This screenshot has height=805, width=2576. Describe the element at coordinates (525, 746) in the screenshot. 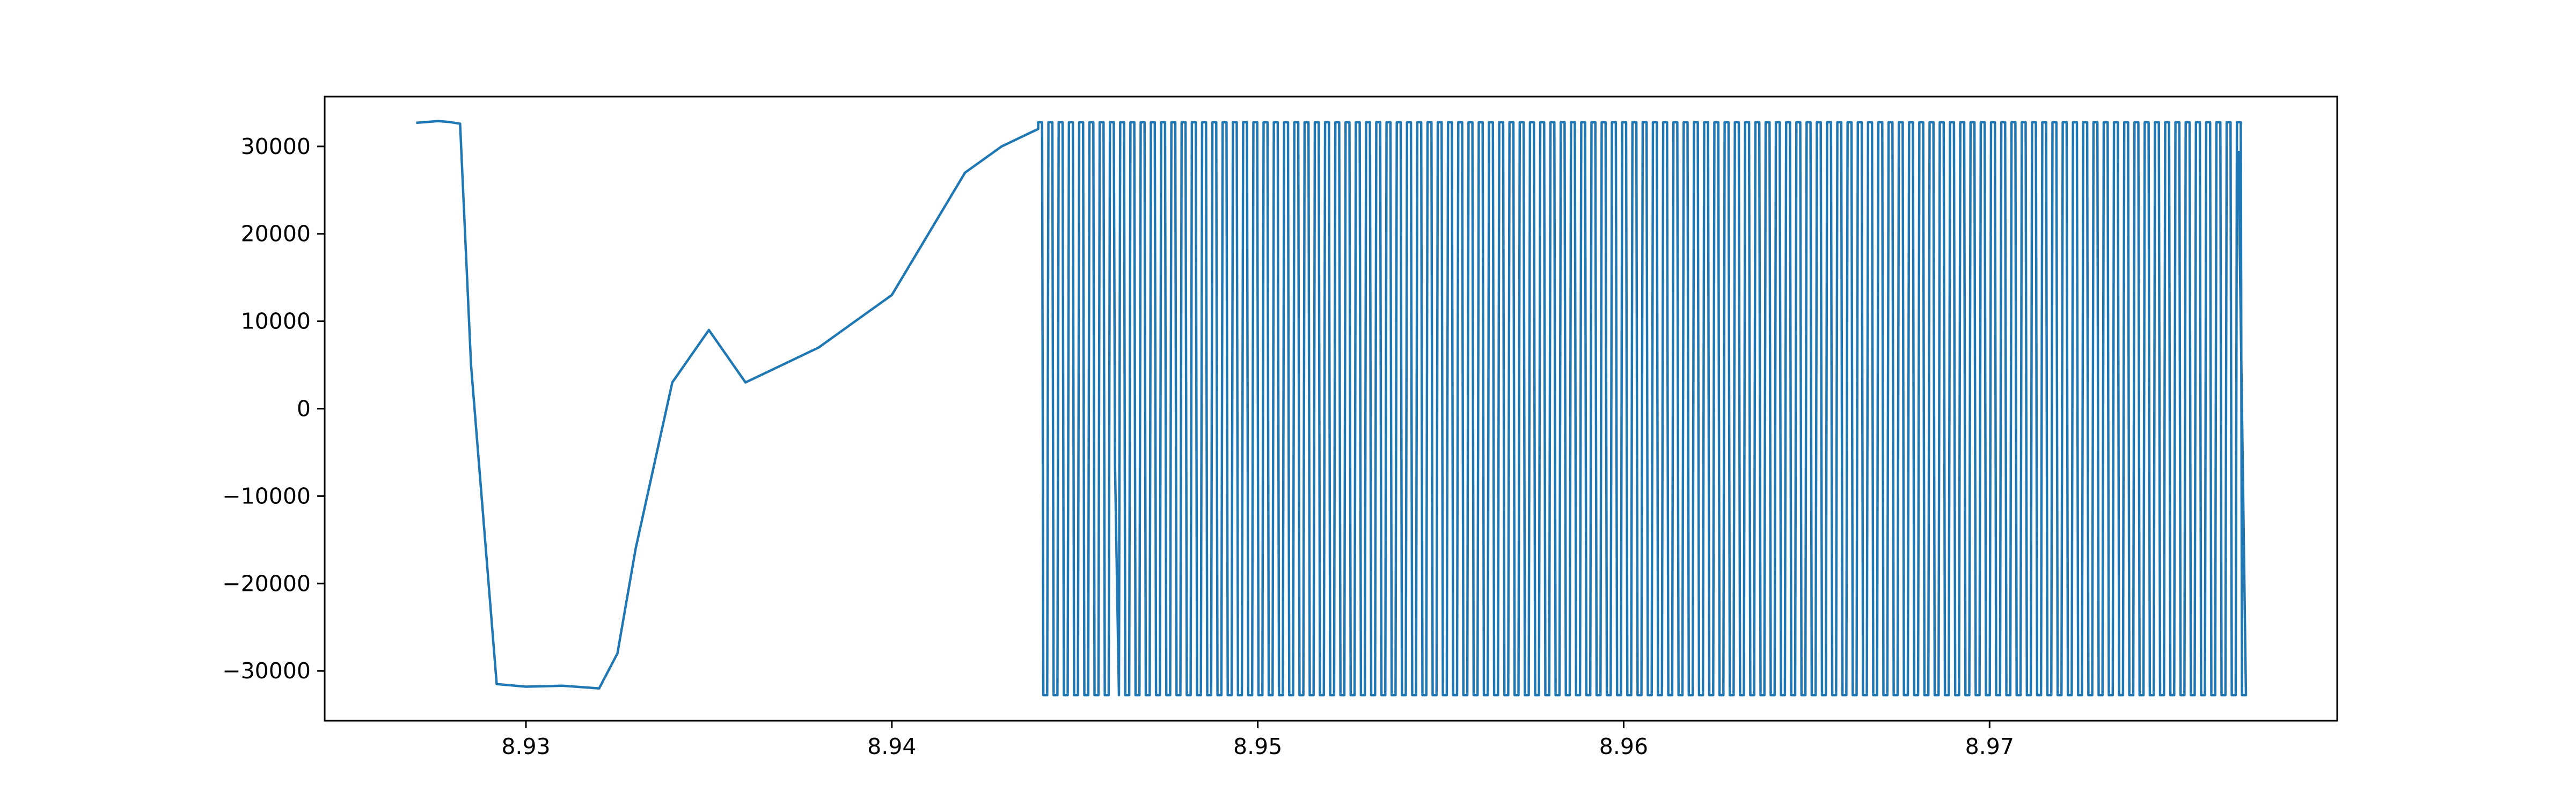

I see `x-tick-label: 8.93` at that location.